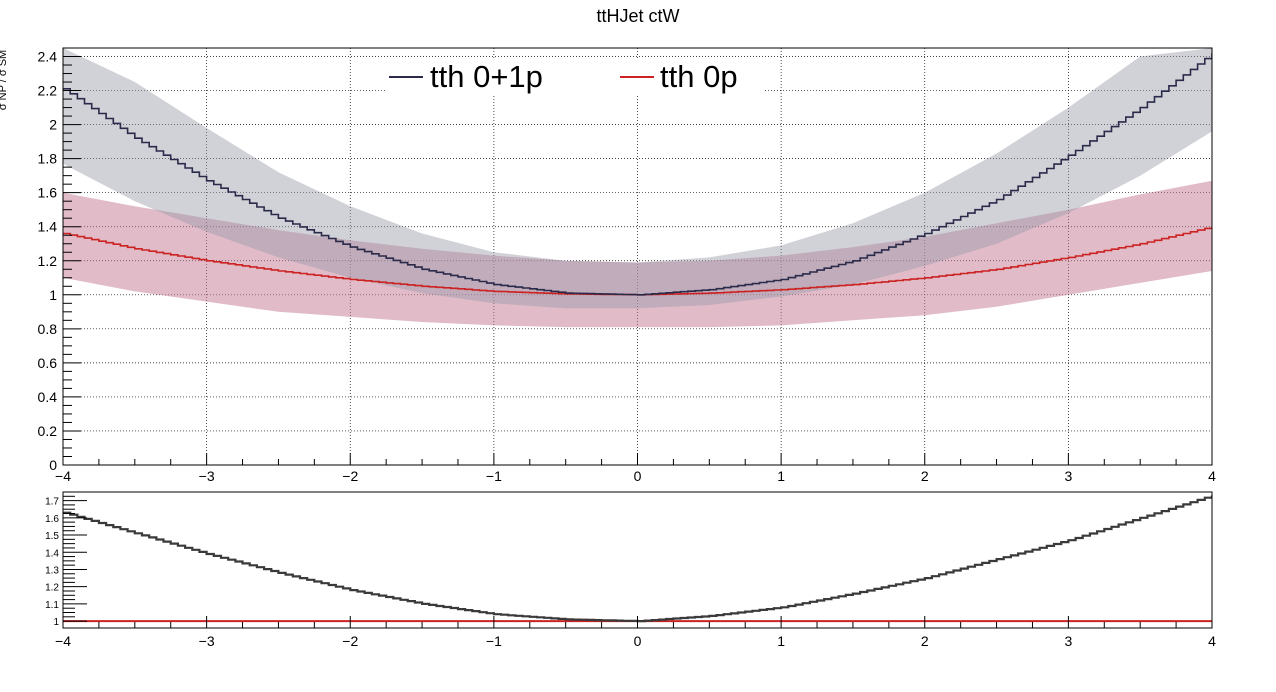  What do you see at coordinates (48, 261) in the screenshot?
I see `y-tick-label: 1.2` at bounding box center [48, 261].